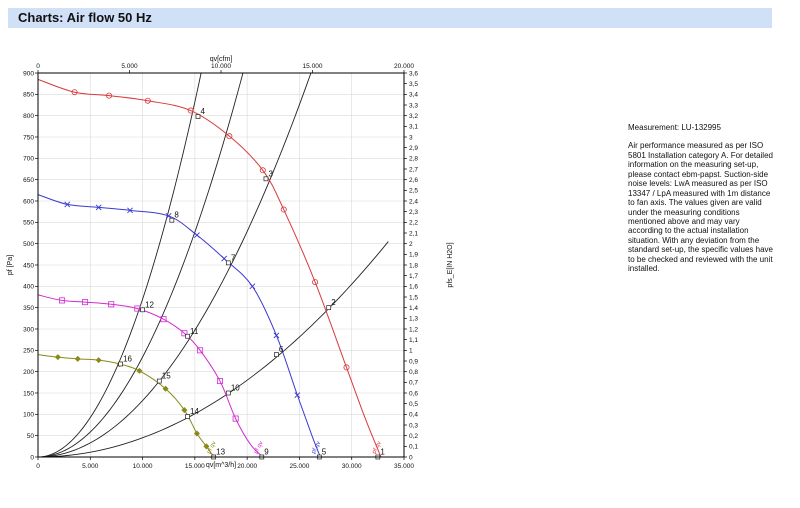 Image resolution: width=800 pixels, height=508 pixels. I want to click on y-tick-label: 450, so click(28, 265).